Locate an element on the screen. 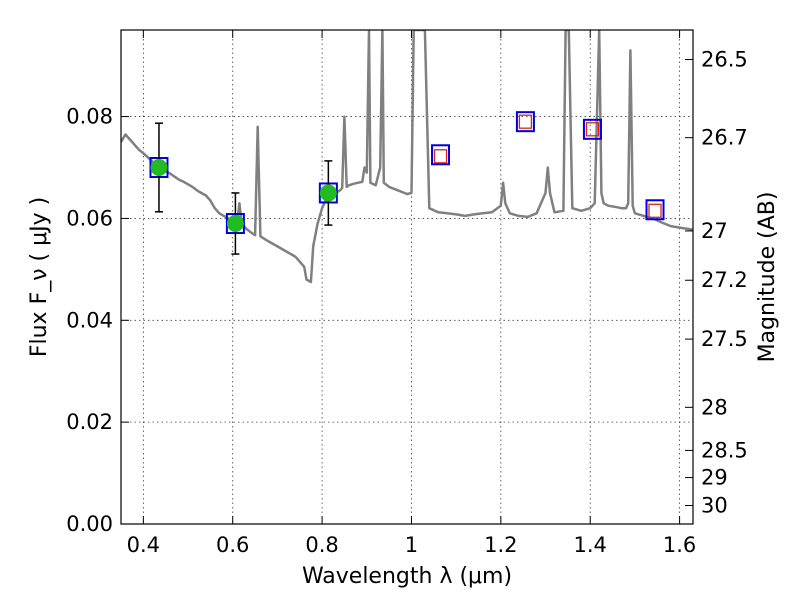 This screenshot has width=800, height=600. y-tick-label: 0.08 is located at coordinates (89, 117).